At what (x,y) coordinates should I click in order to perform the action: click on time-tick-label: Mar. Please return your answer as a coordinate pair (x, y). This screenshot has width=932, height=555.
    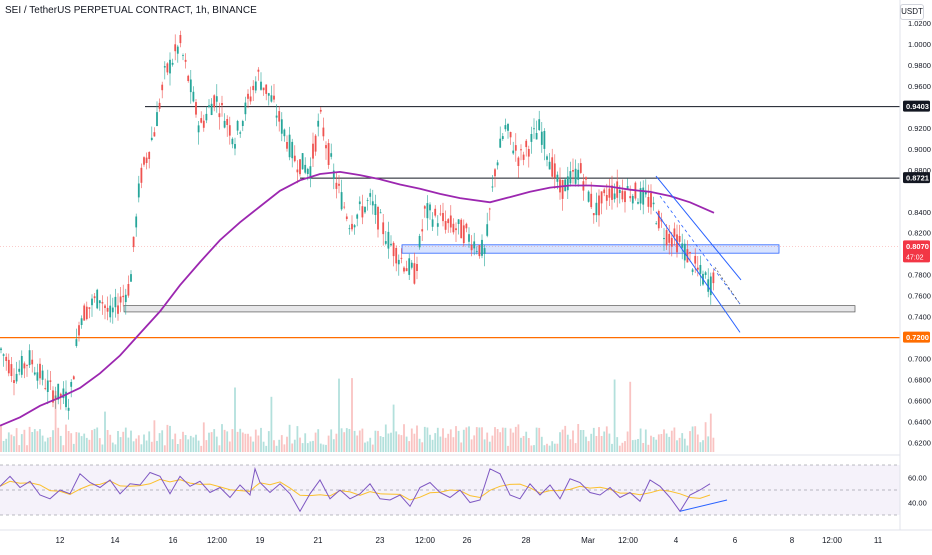
    Looking at the image, I should click on (588, 540).